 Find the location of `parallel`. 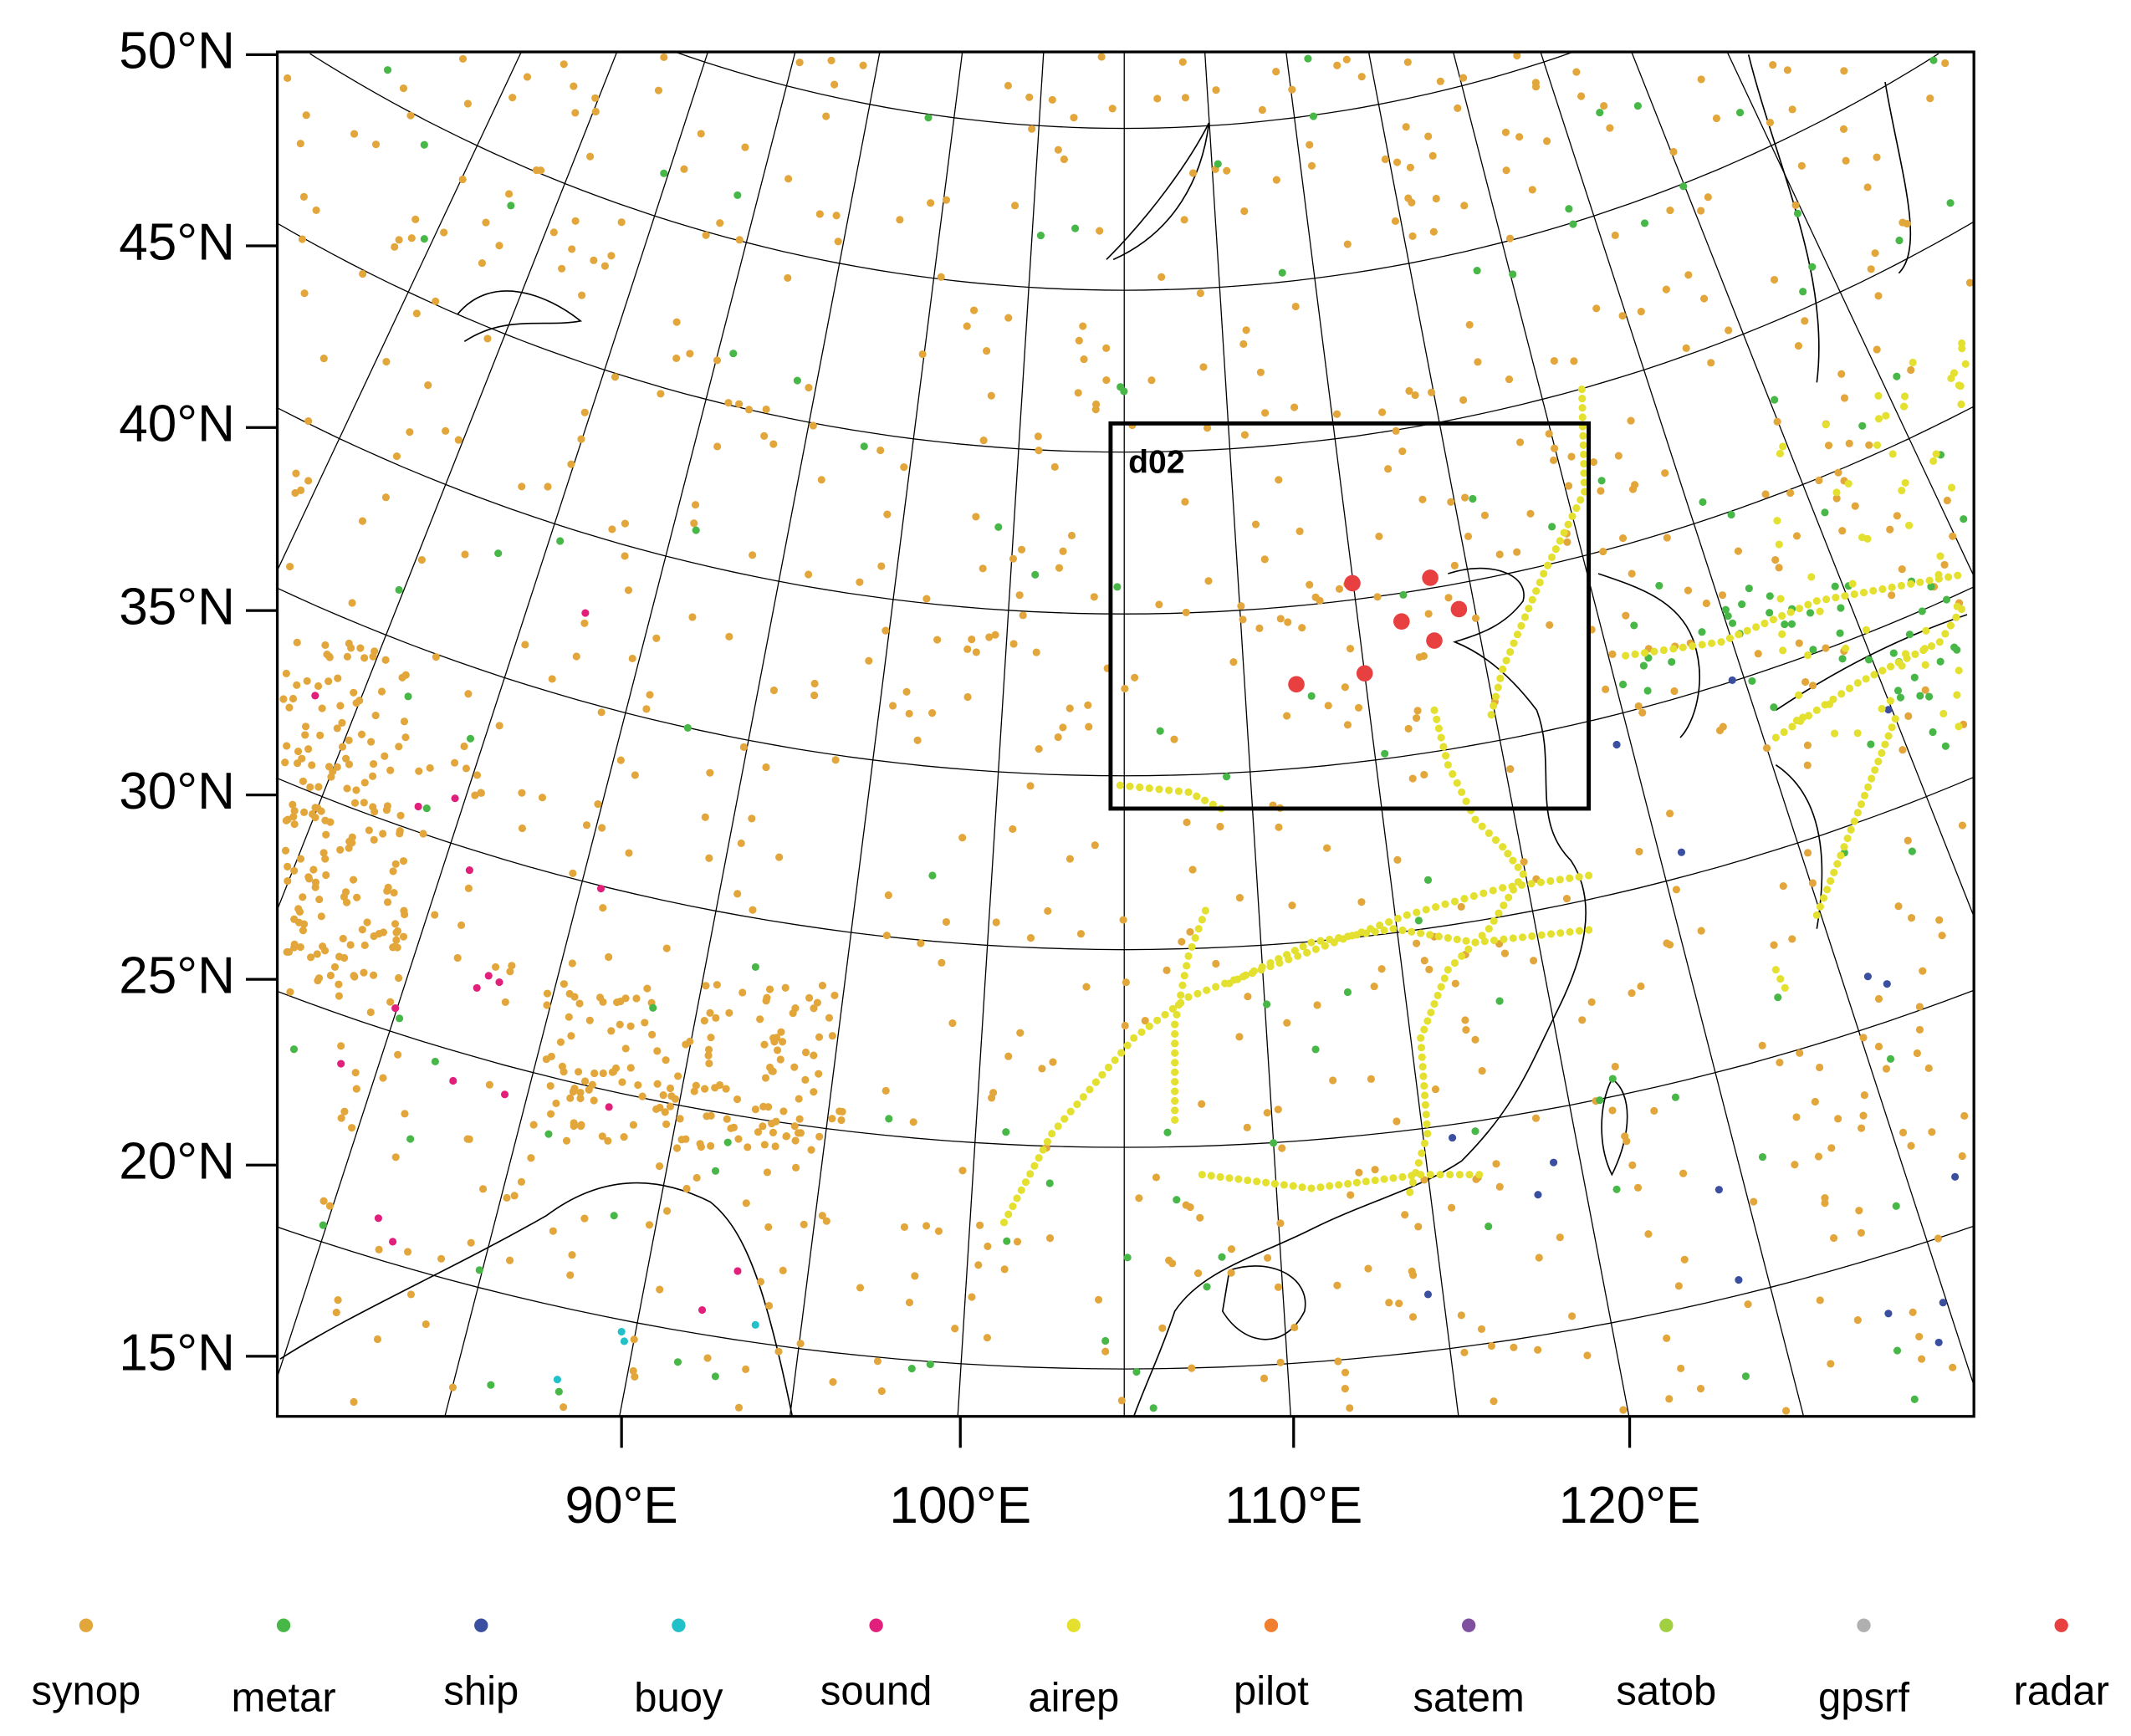

parallel is located at coordinates (1126, 510).